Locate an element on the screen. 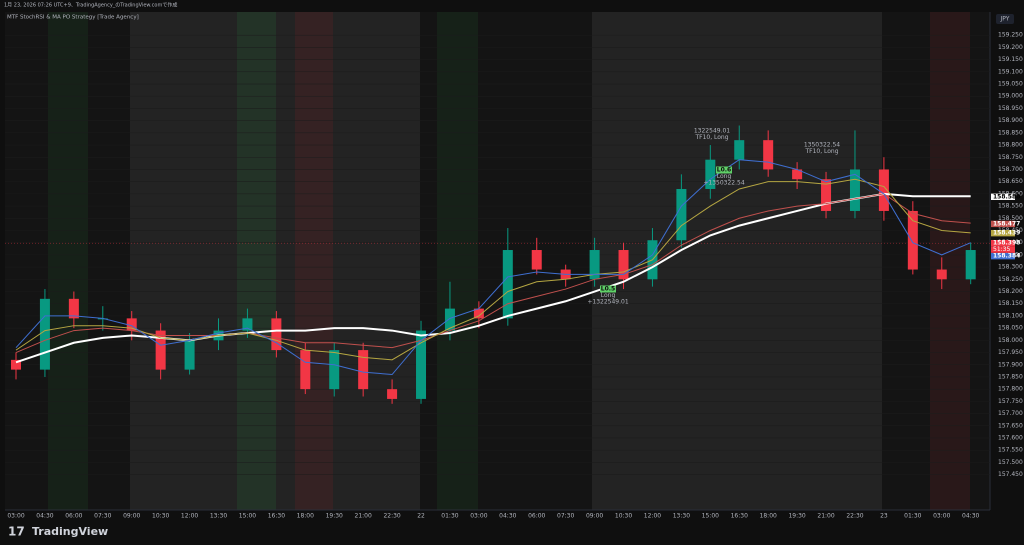  trade-annotation: Long is located at coordinates (608, 295).